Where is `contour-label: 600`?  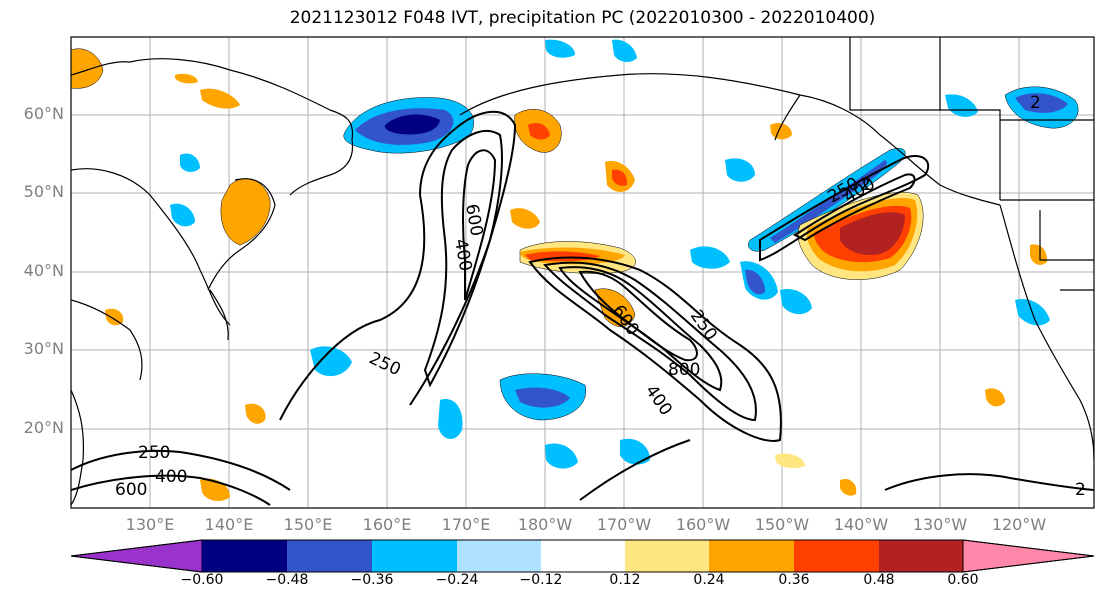
contour-label: 600 is located at coordinates (131, 490).